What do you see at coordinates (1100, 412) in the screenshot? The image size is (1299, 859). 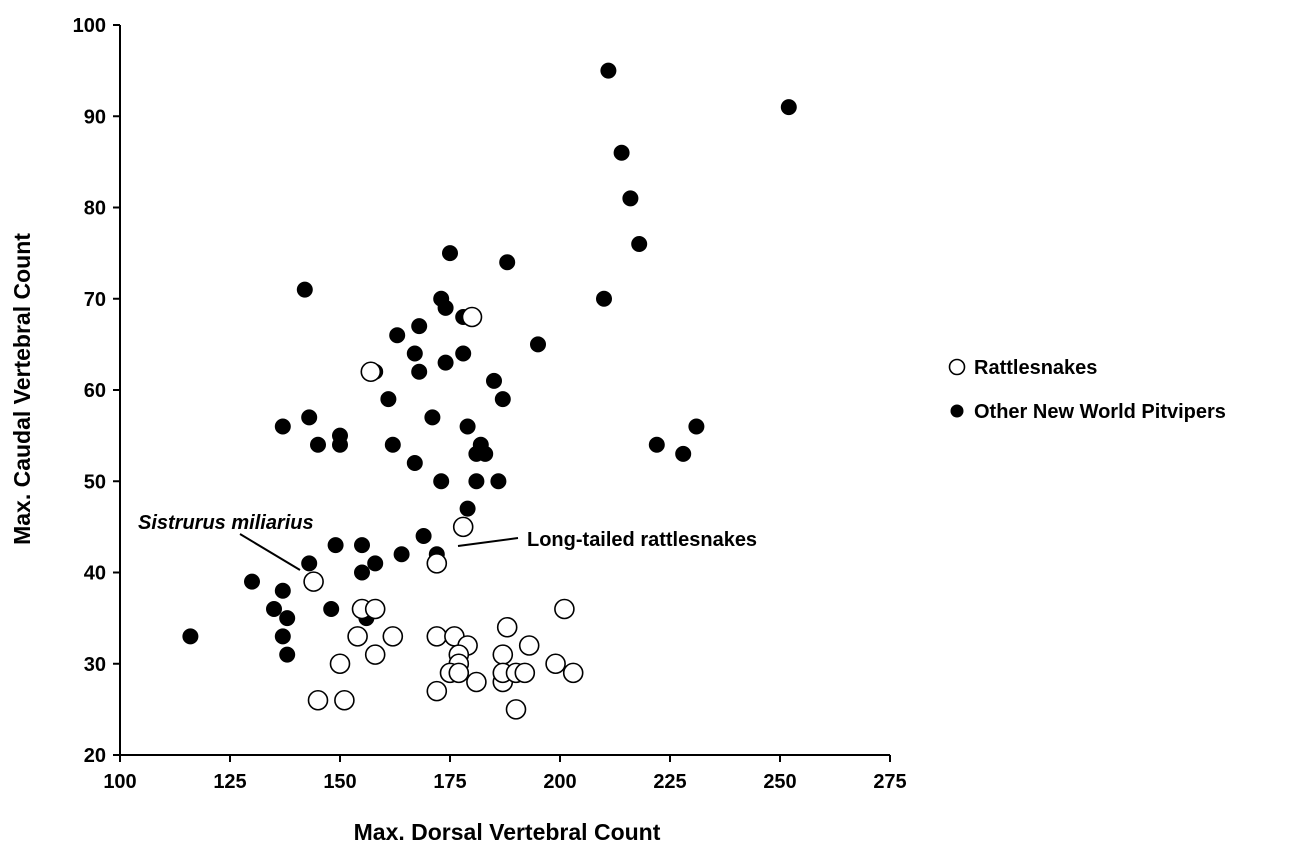 I see `legend-label-other-pitvipers: Other New World Pitvipers` at bounding box center [1100, 412].